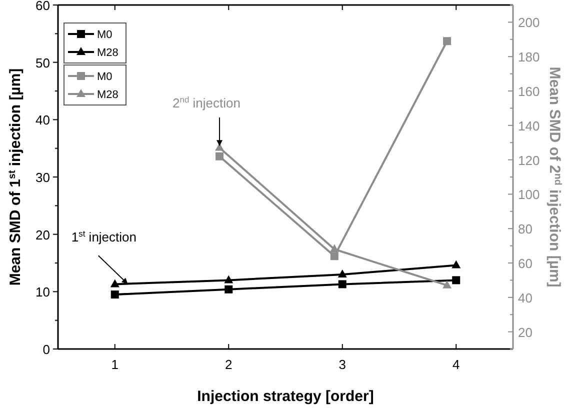  What do you see at coordinates (529, 160) in the screenshot?
I see `y2-tick-label: 120` at bounding box center [529, 160].